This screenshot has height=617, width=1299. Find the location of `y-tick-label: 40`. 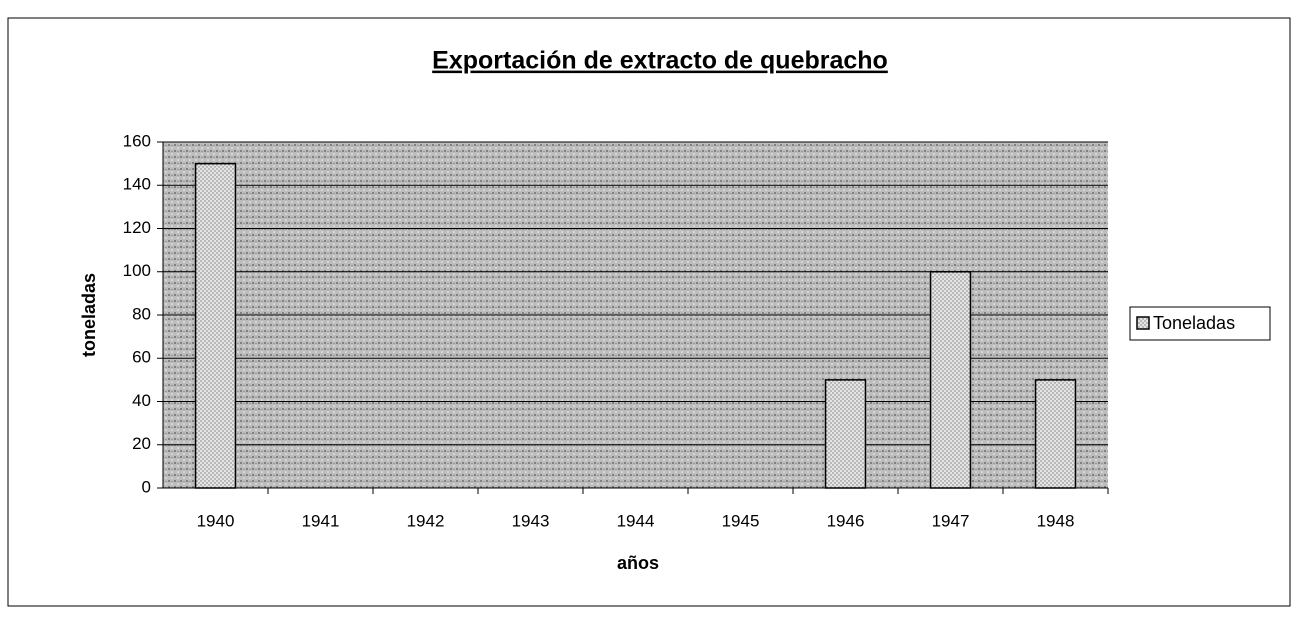

y-tick-label: 40 is located at coordinates (141, 400).